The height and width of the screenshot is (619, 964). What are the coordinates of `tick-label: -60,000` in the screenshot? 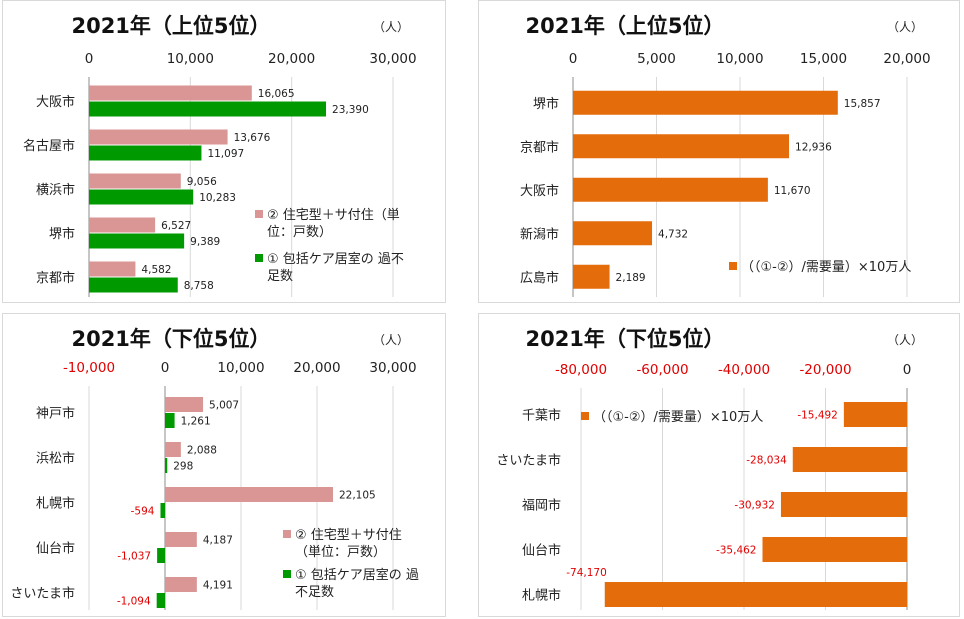 It's located at (662, 370).